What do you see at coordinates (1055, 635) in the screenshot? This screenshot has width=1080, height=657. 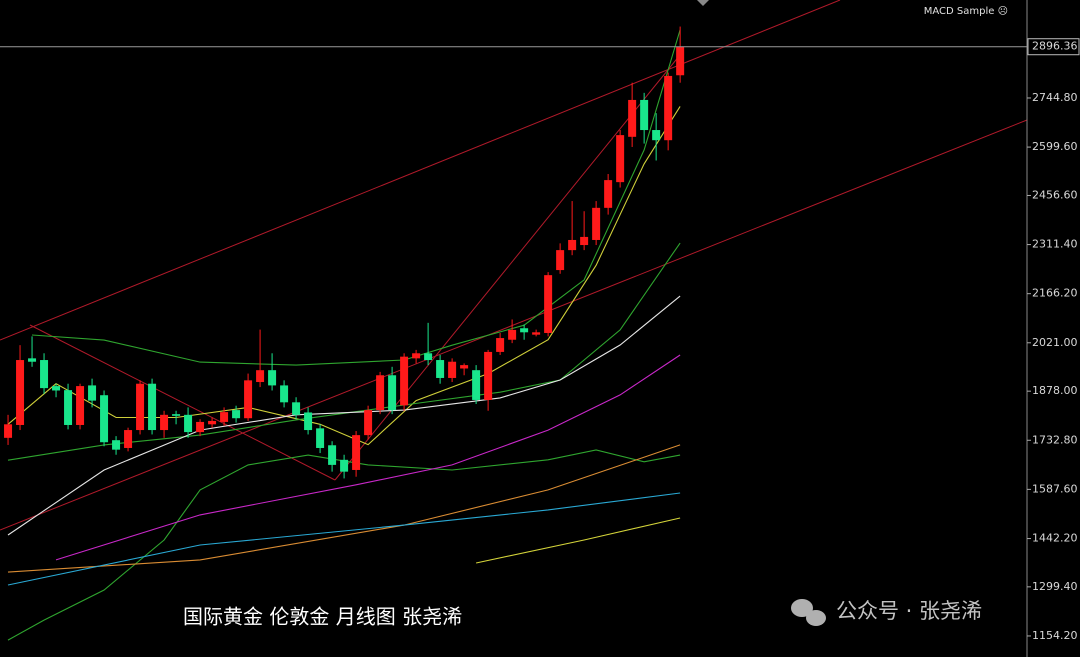 I see `y-tick-label: 1154.20` at bounding box center [1055, 635].